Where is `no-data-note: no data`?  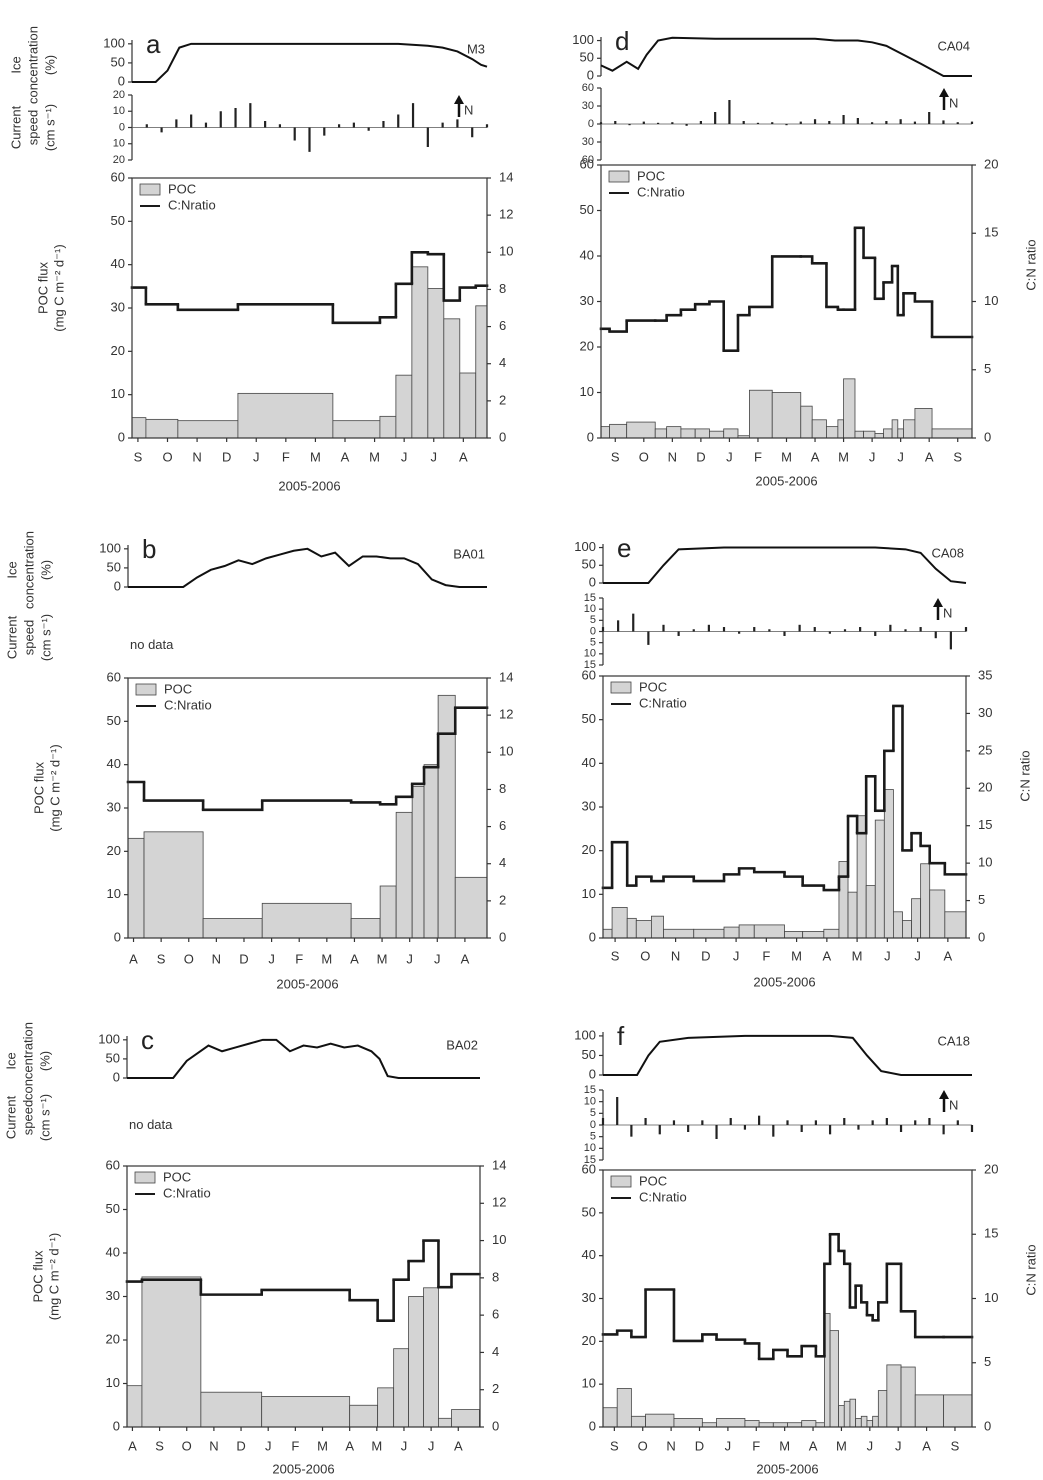
no-data-note: no data is located at coordinates (152, 644).